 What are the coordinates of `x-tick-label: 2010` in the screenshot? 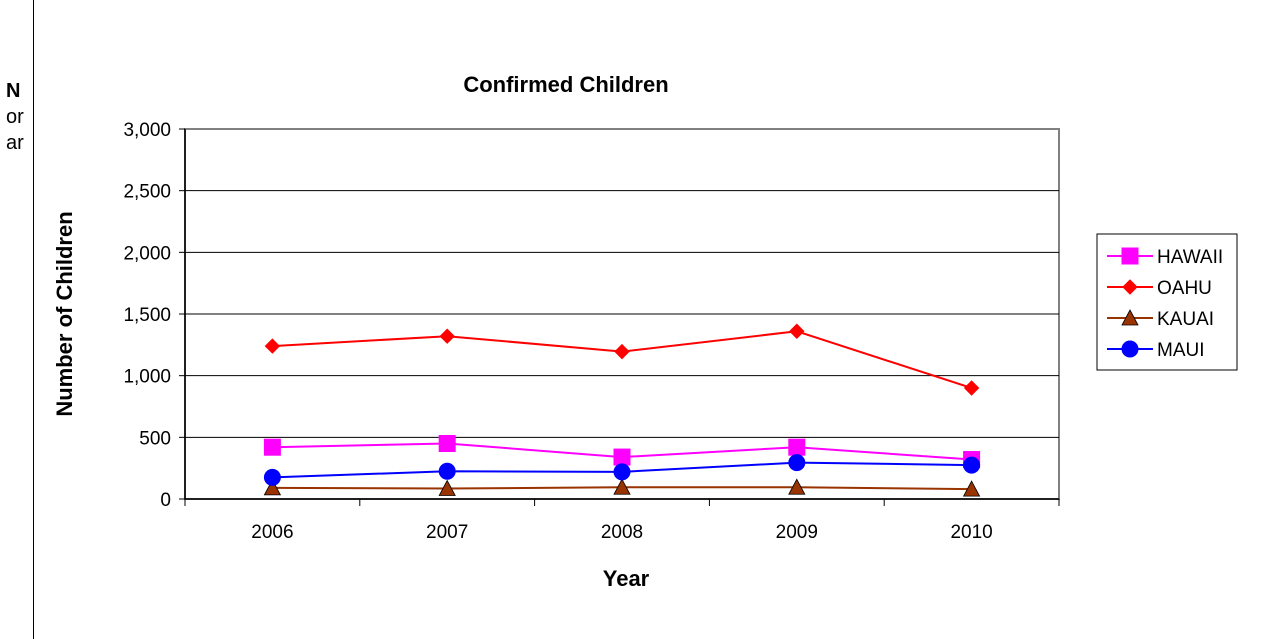 It's located at (971, 532).